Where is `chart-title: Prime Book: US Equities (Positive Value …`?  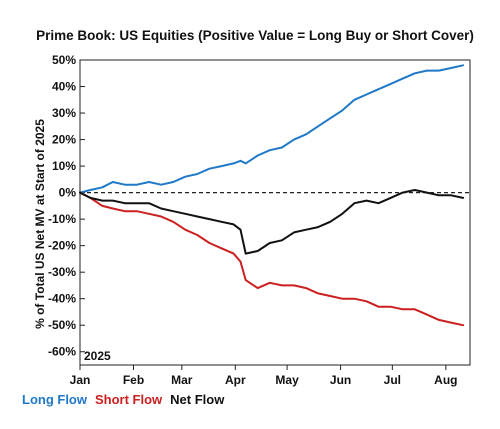 chart-title: Prime Book: US Equities (Positive Value … is located at coordinates (255, 35).